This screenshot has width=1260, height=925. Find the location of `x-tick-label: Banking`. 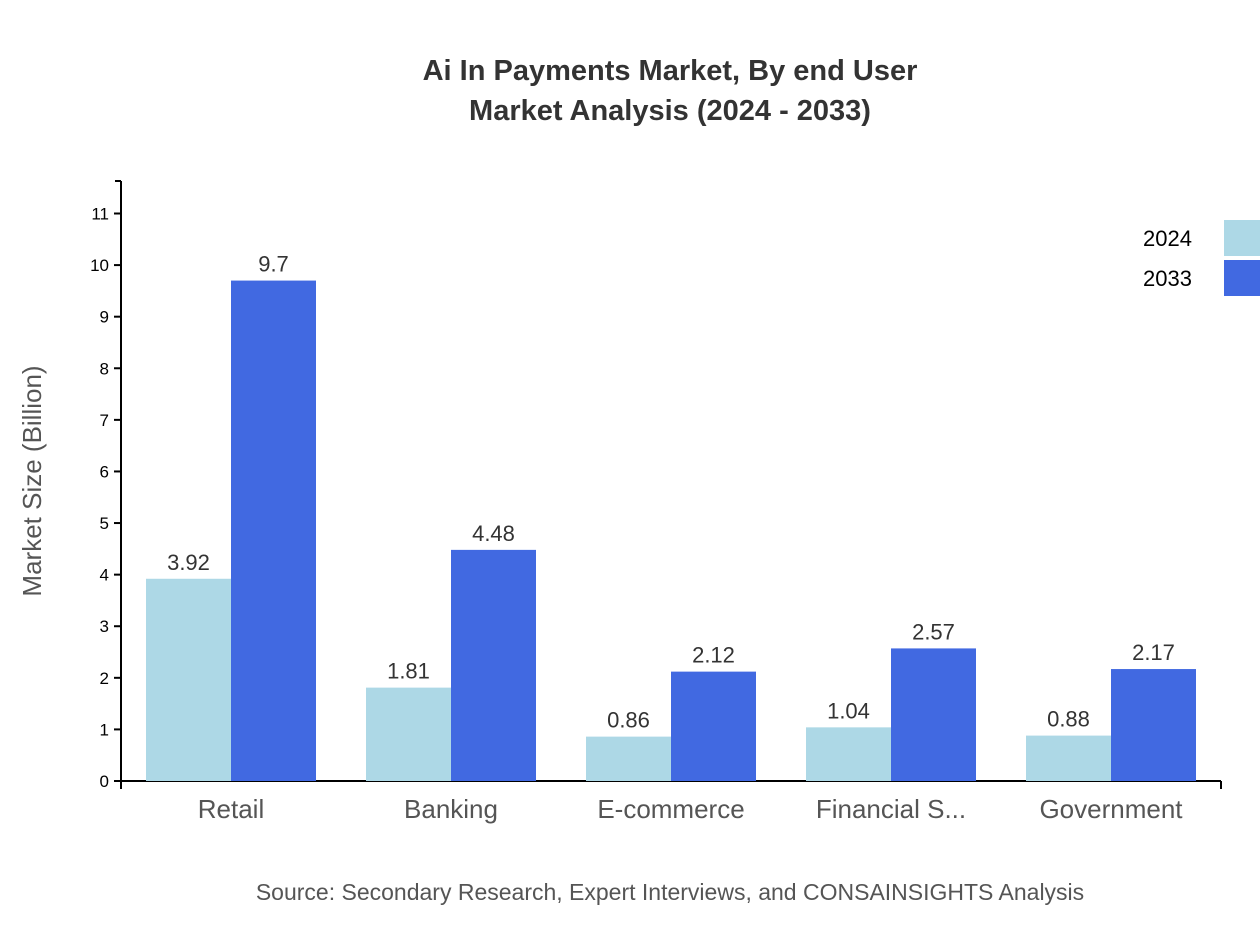

x-tick-label: Banking is located at coordinates (451, 809).